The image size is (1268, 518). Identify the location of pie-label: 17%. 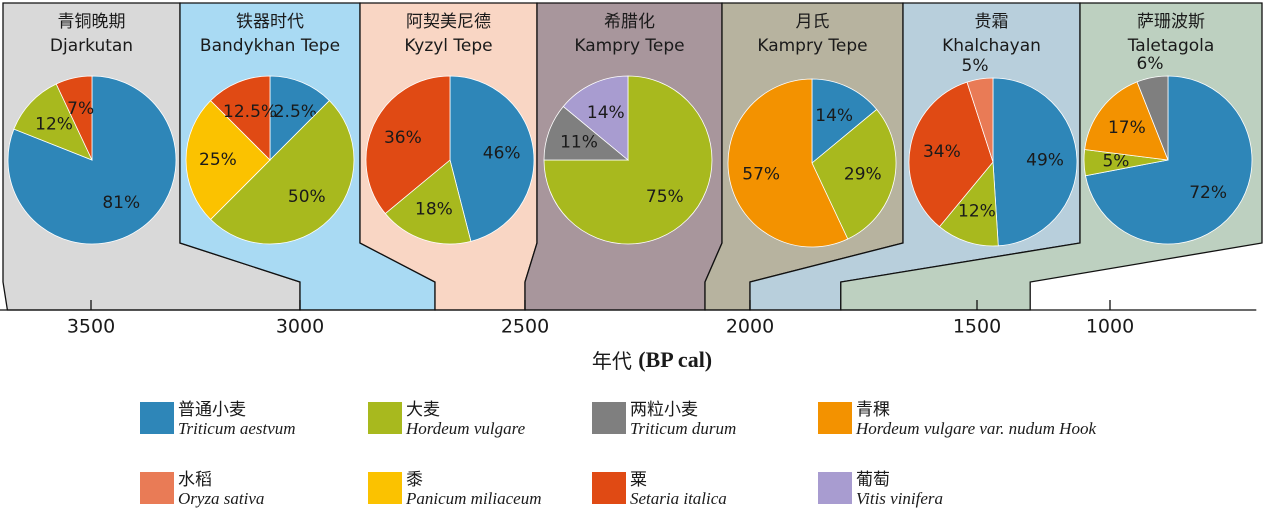
(1127, 128).